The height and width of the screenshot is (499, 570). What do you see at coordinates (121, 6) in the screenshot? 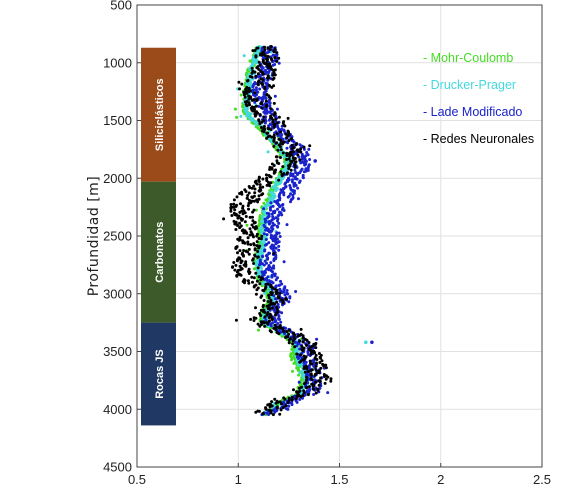
I see `y-tick-label: 500` at bounding box center [121, 6].